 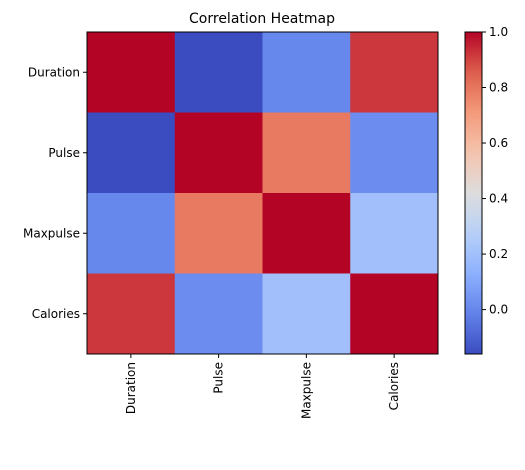 I want to click on y-tick-label: Maxpulse, so click(x=51, y=233).